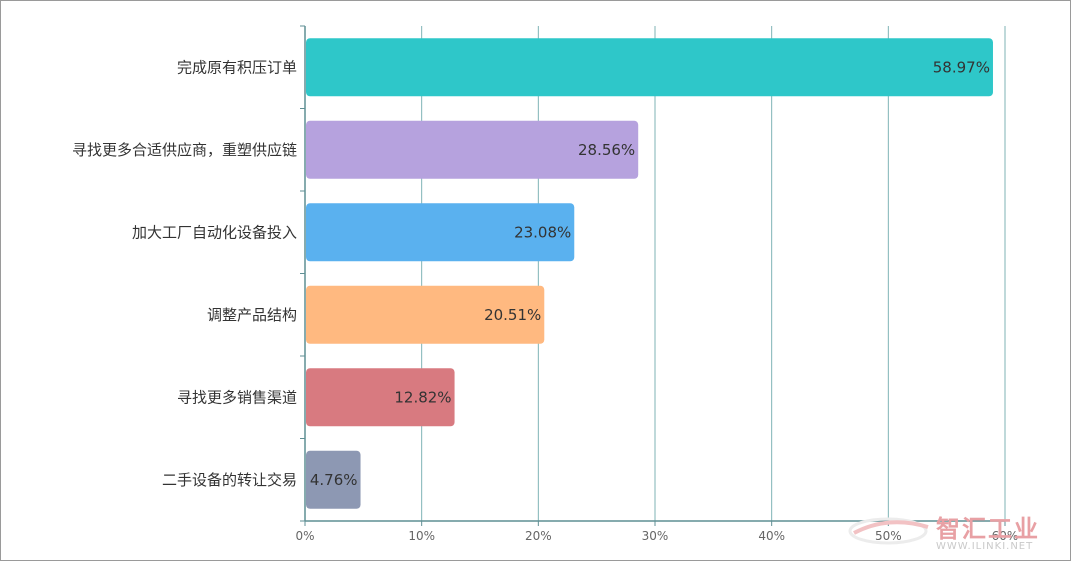 This screenshot has width=1071, height=561. What do you see at coordinates (988, 529) in the screenshot?
I see `watermark-title: 智汇工业` at bounding box center [988, 529].